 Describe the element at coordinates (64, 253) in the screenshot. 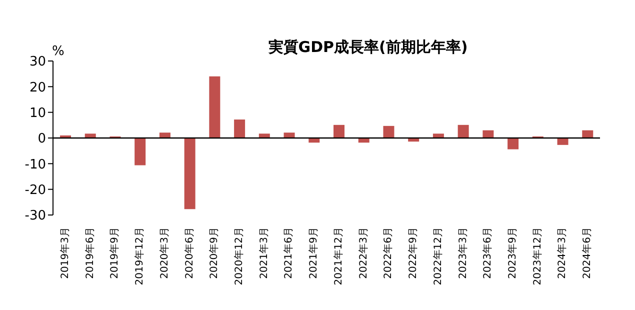

I see `x-tick-label: 2019年3月` at that location.